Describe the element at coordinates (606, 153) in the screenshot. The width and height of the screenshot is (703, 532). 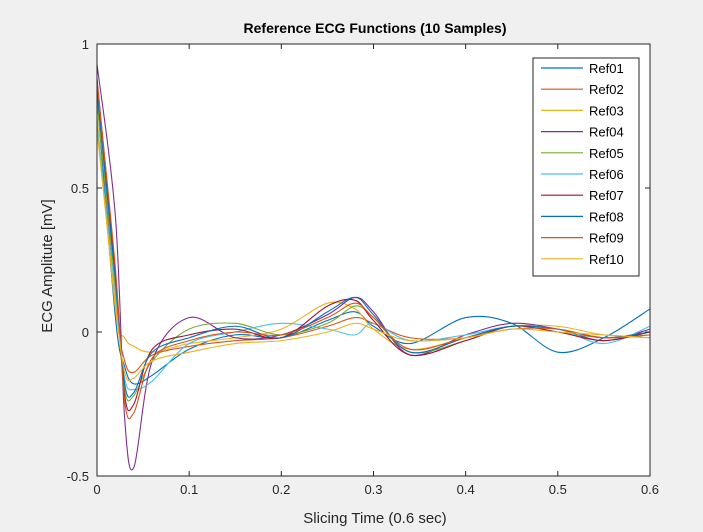
I see `legend-label-ref05: Ref05` at that location.